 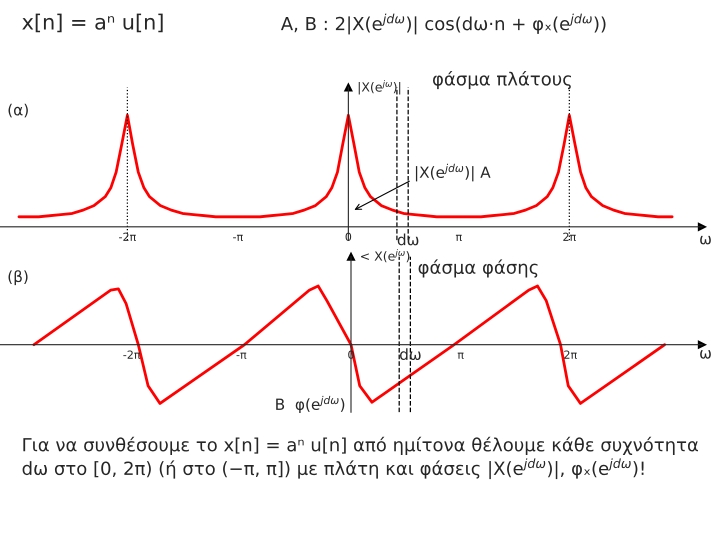 What do you see at coordinates (127, 237) in the screenshot?
I see `x-tick-label: -2π` at bounding box center [127, 237].